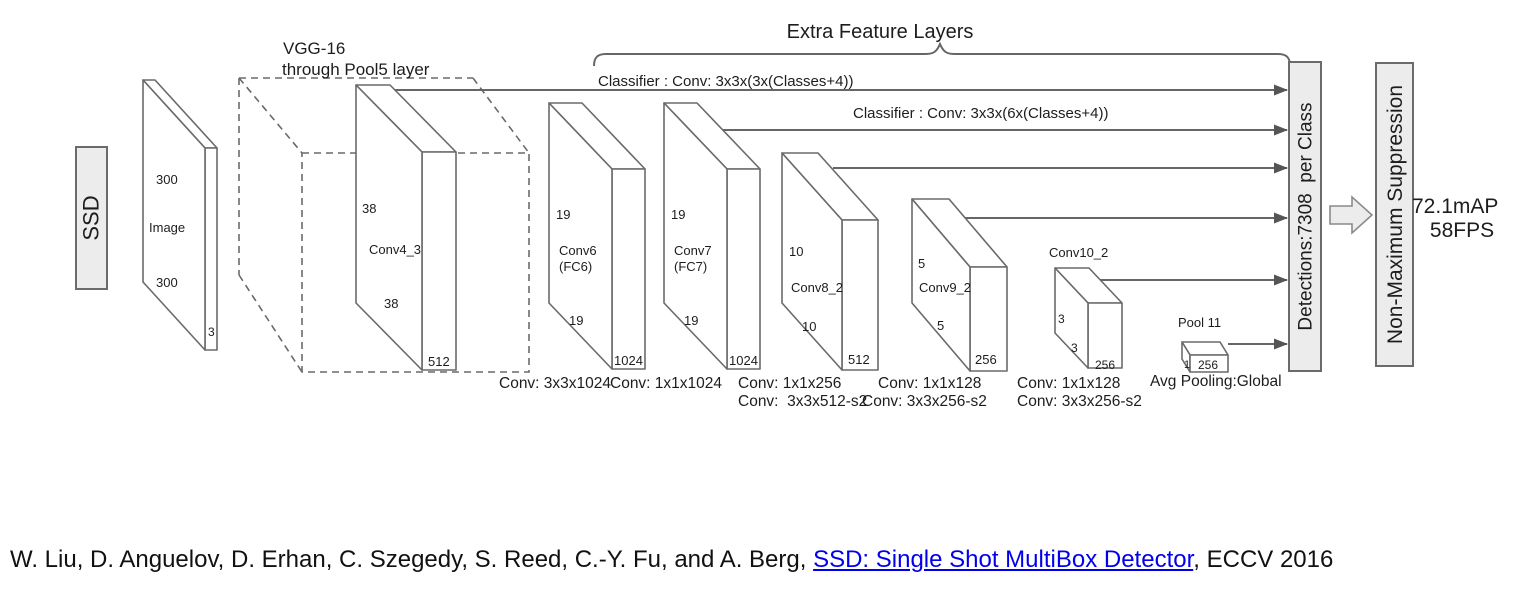  Describe the element at coordinates (986, 359) in the screenshot. I see `conv9_2-depth: 256` at that location.